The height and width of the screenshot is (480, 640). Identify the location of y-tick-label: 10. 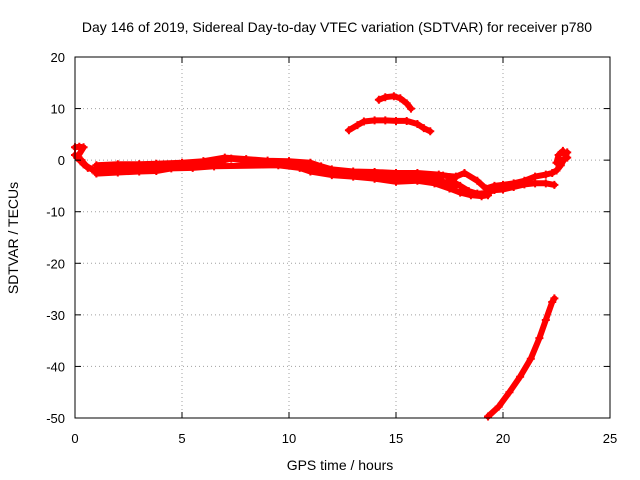
(58, 109).